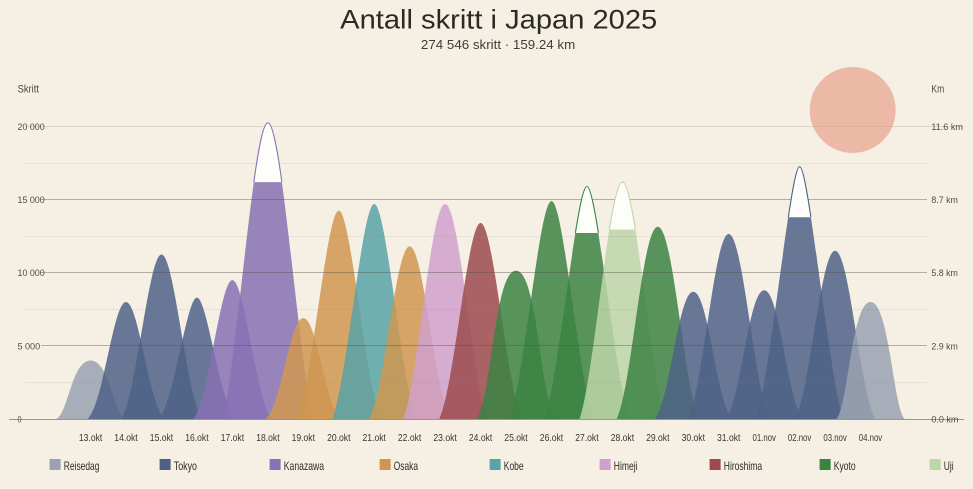 The image size is (973, 489). Describe the element at coordinates (409, 438) in the screenshot. I see `svg-text: 22.okt` at that location.